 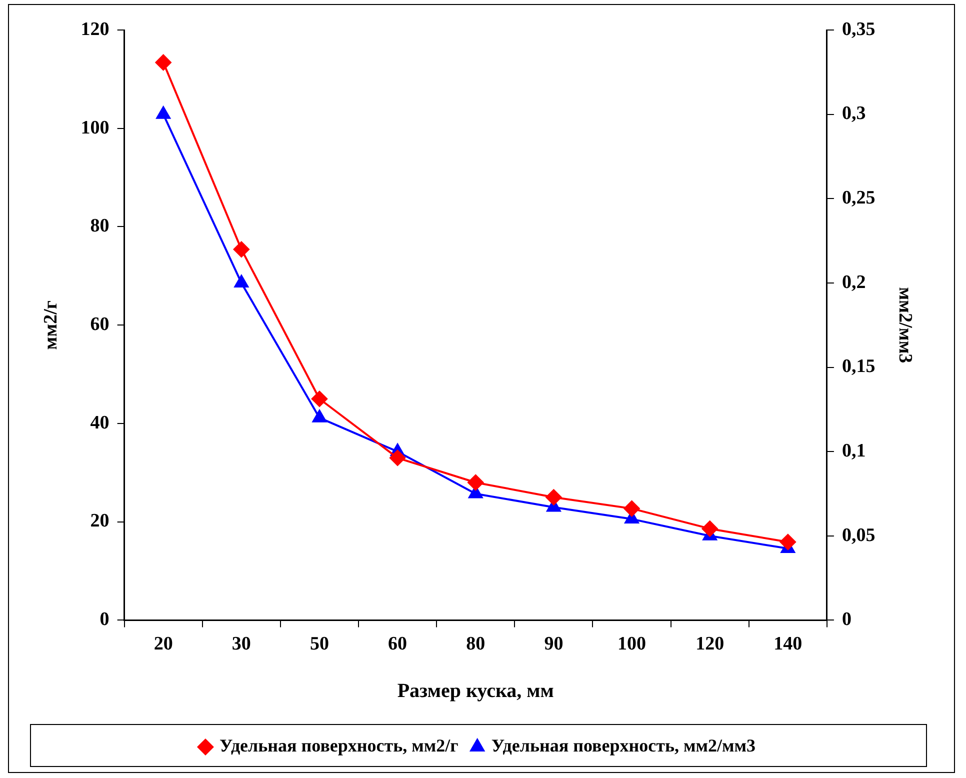 What do you see at coordinates (905, 325) in the screenshot?
I see `y2-axis-title: мм2/мм3` at bounding box center [905, 325].